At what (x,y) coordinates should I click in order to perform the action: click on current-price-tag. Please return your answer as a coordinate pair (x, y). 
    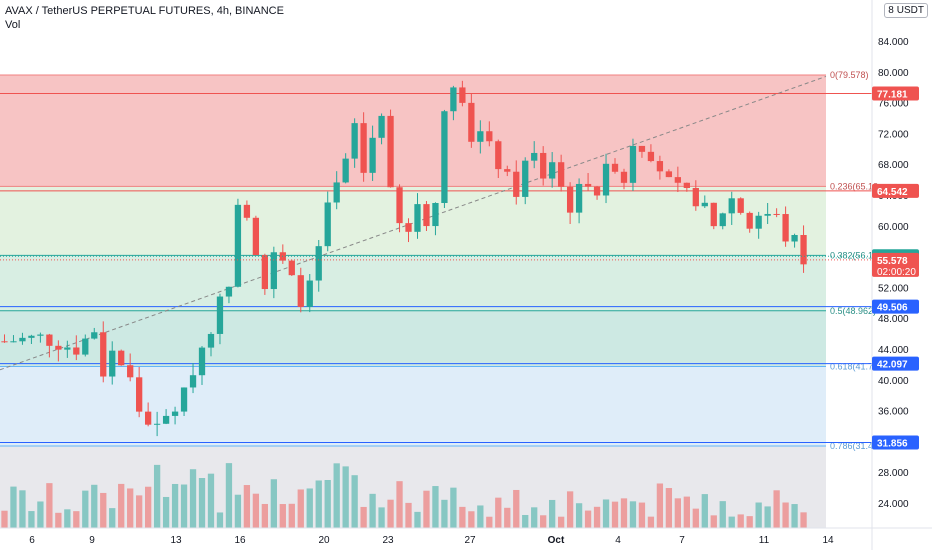
    Looking at the image, I should click on (895, 264).